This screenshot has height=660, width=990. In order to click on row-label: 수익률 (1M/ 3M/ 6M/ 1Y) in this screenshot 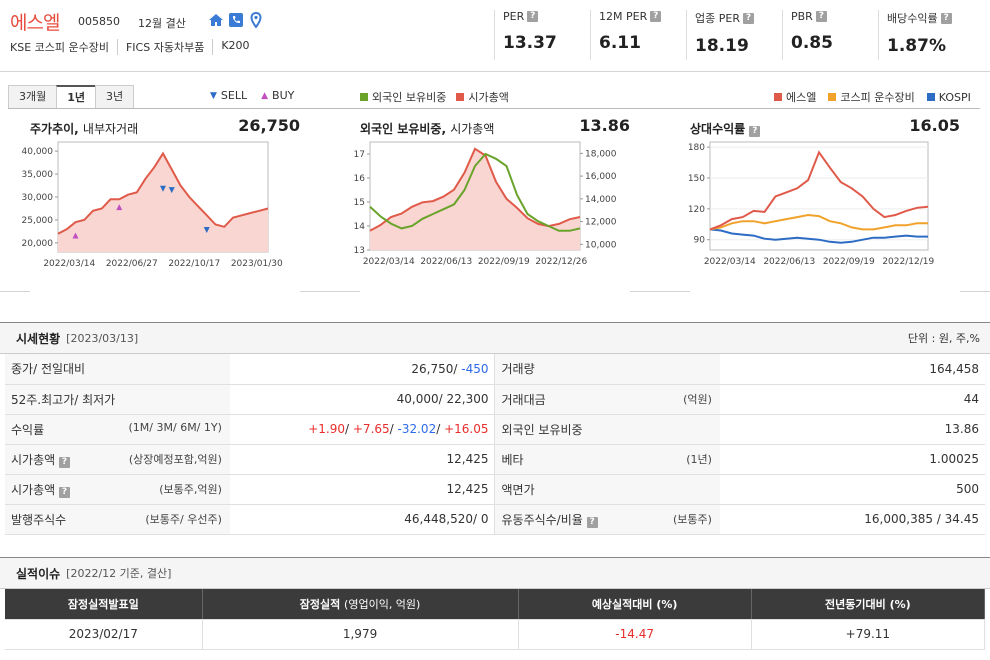, I will do `click(117, 429)`.